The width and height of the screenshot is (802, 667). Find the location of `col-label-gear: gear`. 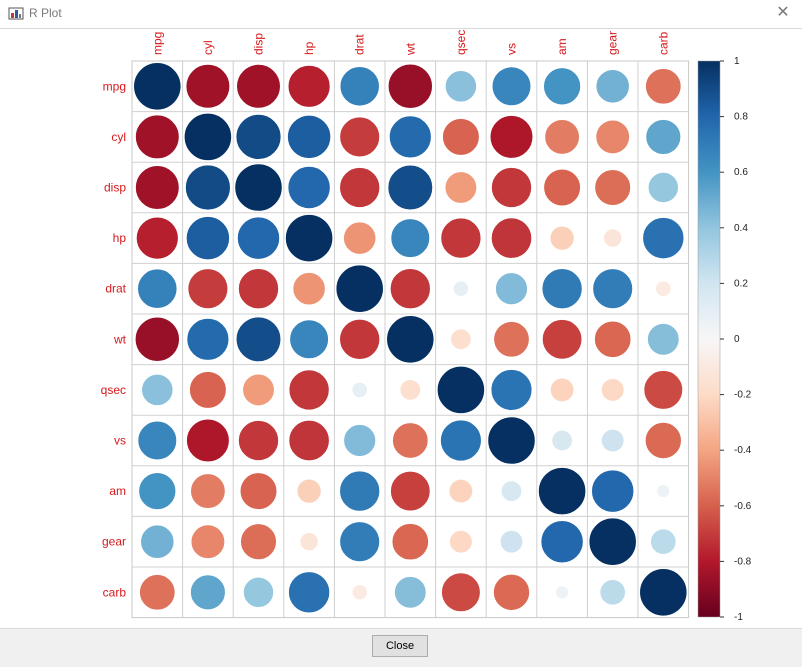

col-label-gear: gear is located at coordinates (613, 43).